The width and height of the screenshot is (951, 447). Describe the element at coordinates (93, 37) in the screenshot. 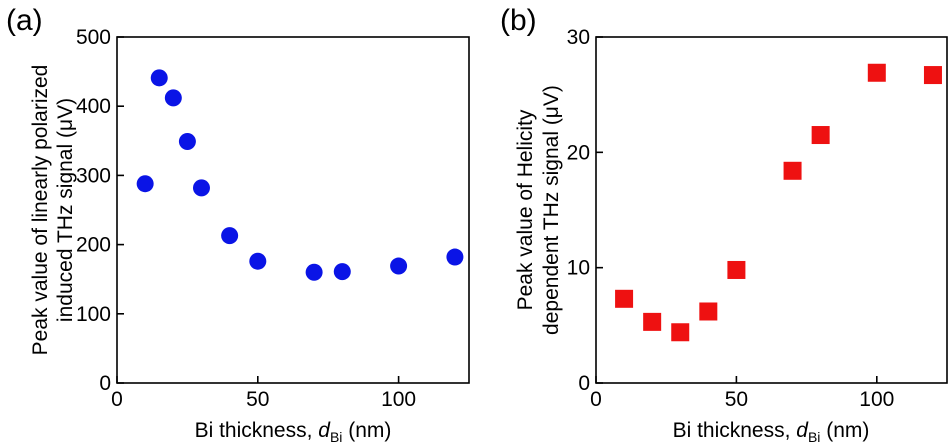

I see `y-tick-label: 500` at that location.